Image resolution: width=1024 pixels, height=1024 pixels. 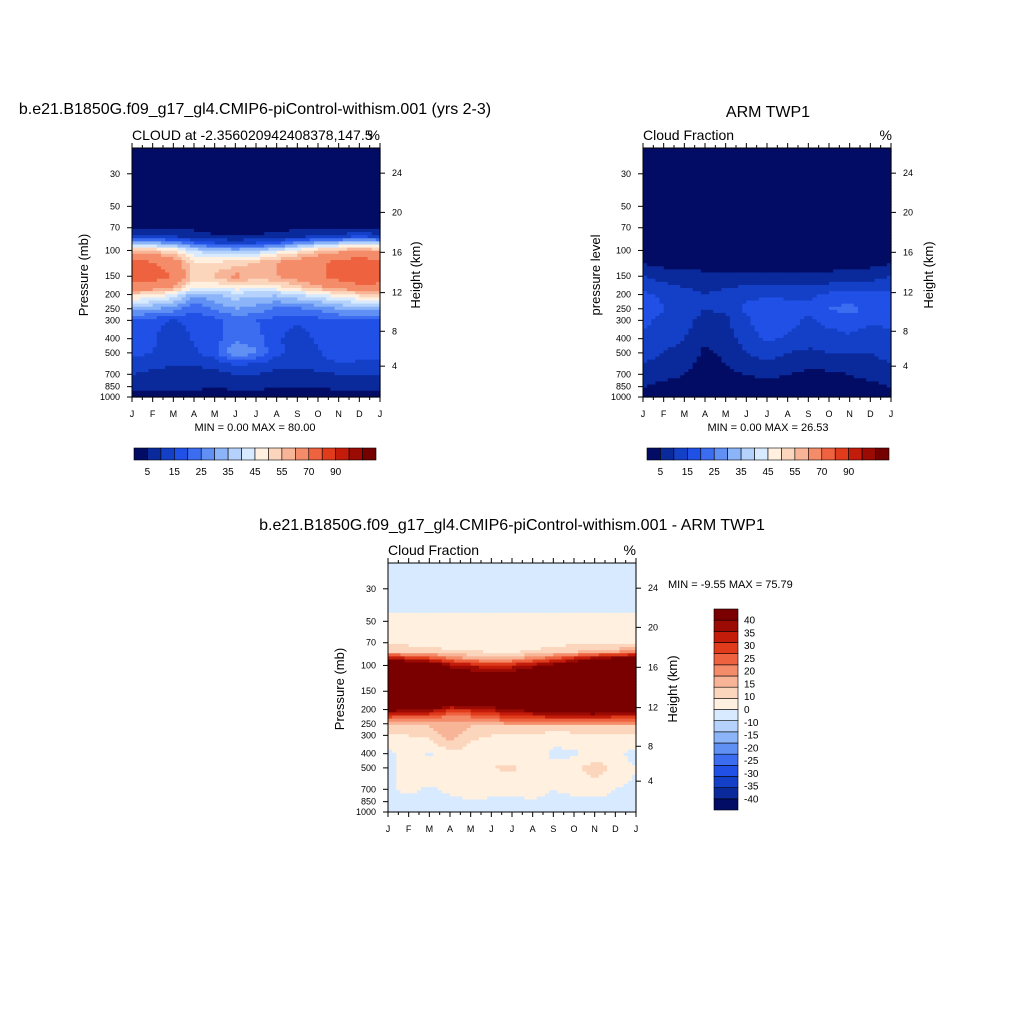 What do you see at coordinates (256, 414) in the screenshot?
I see `x-tick-label: J` at bounding box center [256, 414].